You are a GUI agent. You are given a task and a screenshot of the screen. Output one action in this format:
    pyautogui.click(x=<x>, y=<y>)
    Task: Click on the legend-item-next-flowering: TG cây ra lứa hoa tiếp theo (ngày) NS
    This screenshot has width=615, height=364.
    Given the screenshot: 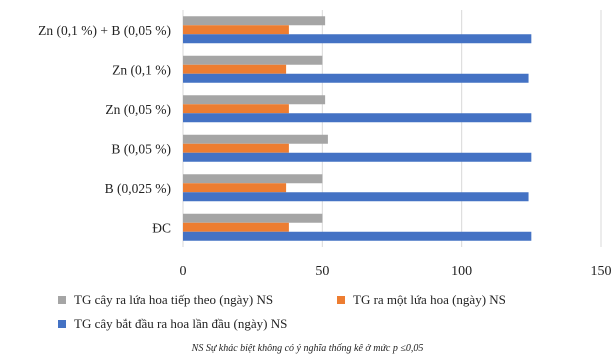 What is the action you would take?
    pyautogui.click(x=165, y=300)
    